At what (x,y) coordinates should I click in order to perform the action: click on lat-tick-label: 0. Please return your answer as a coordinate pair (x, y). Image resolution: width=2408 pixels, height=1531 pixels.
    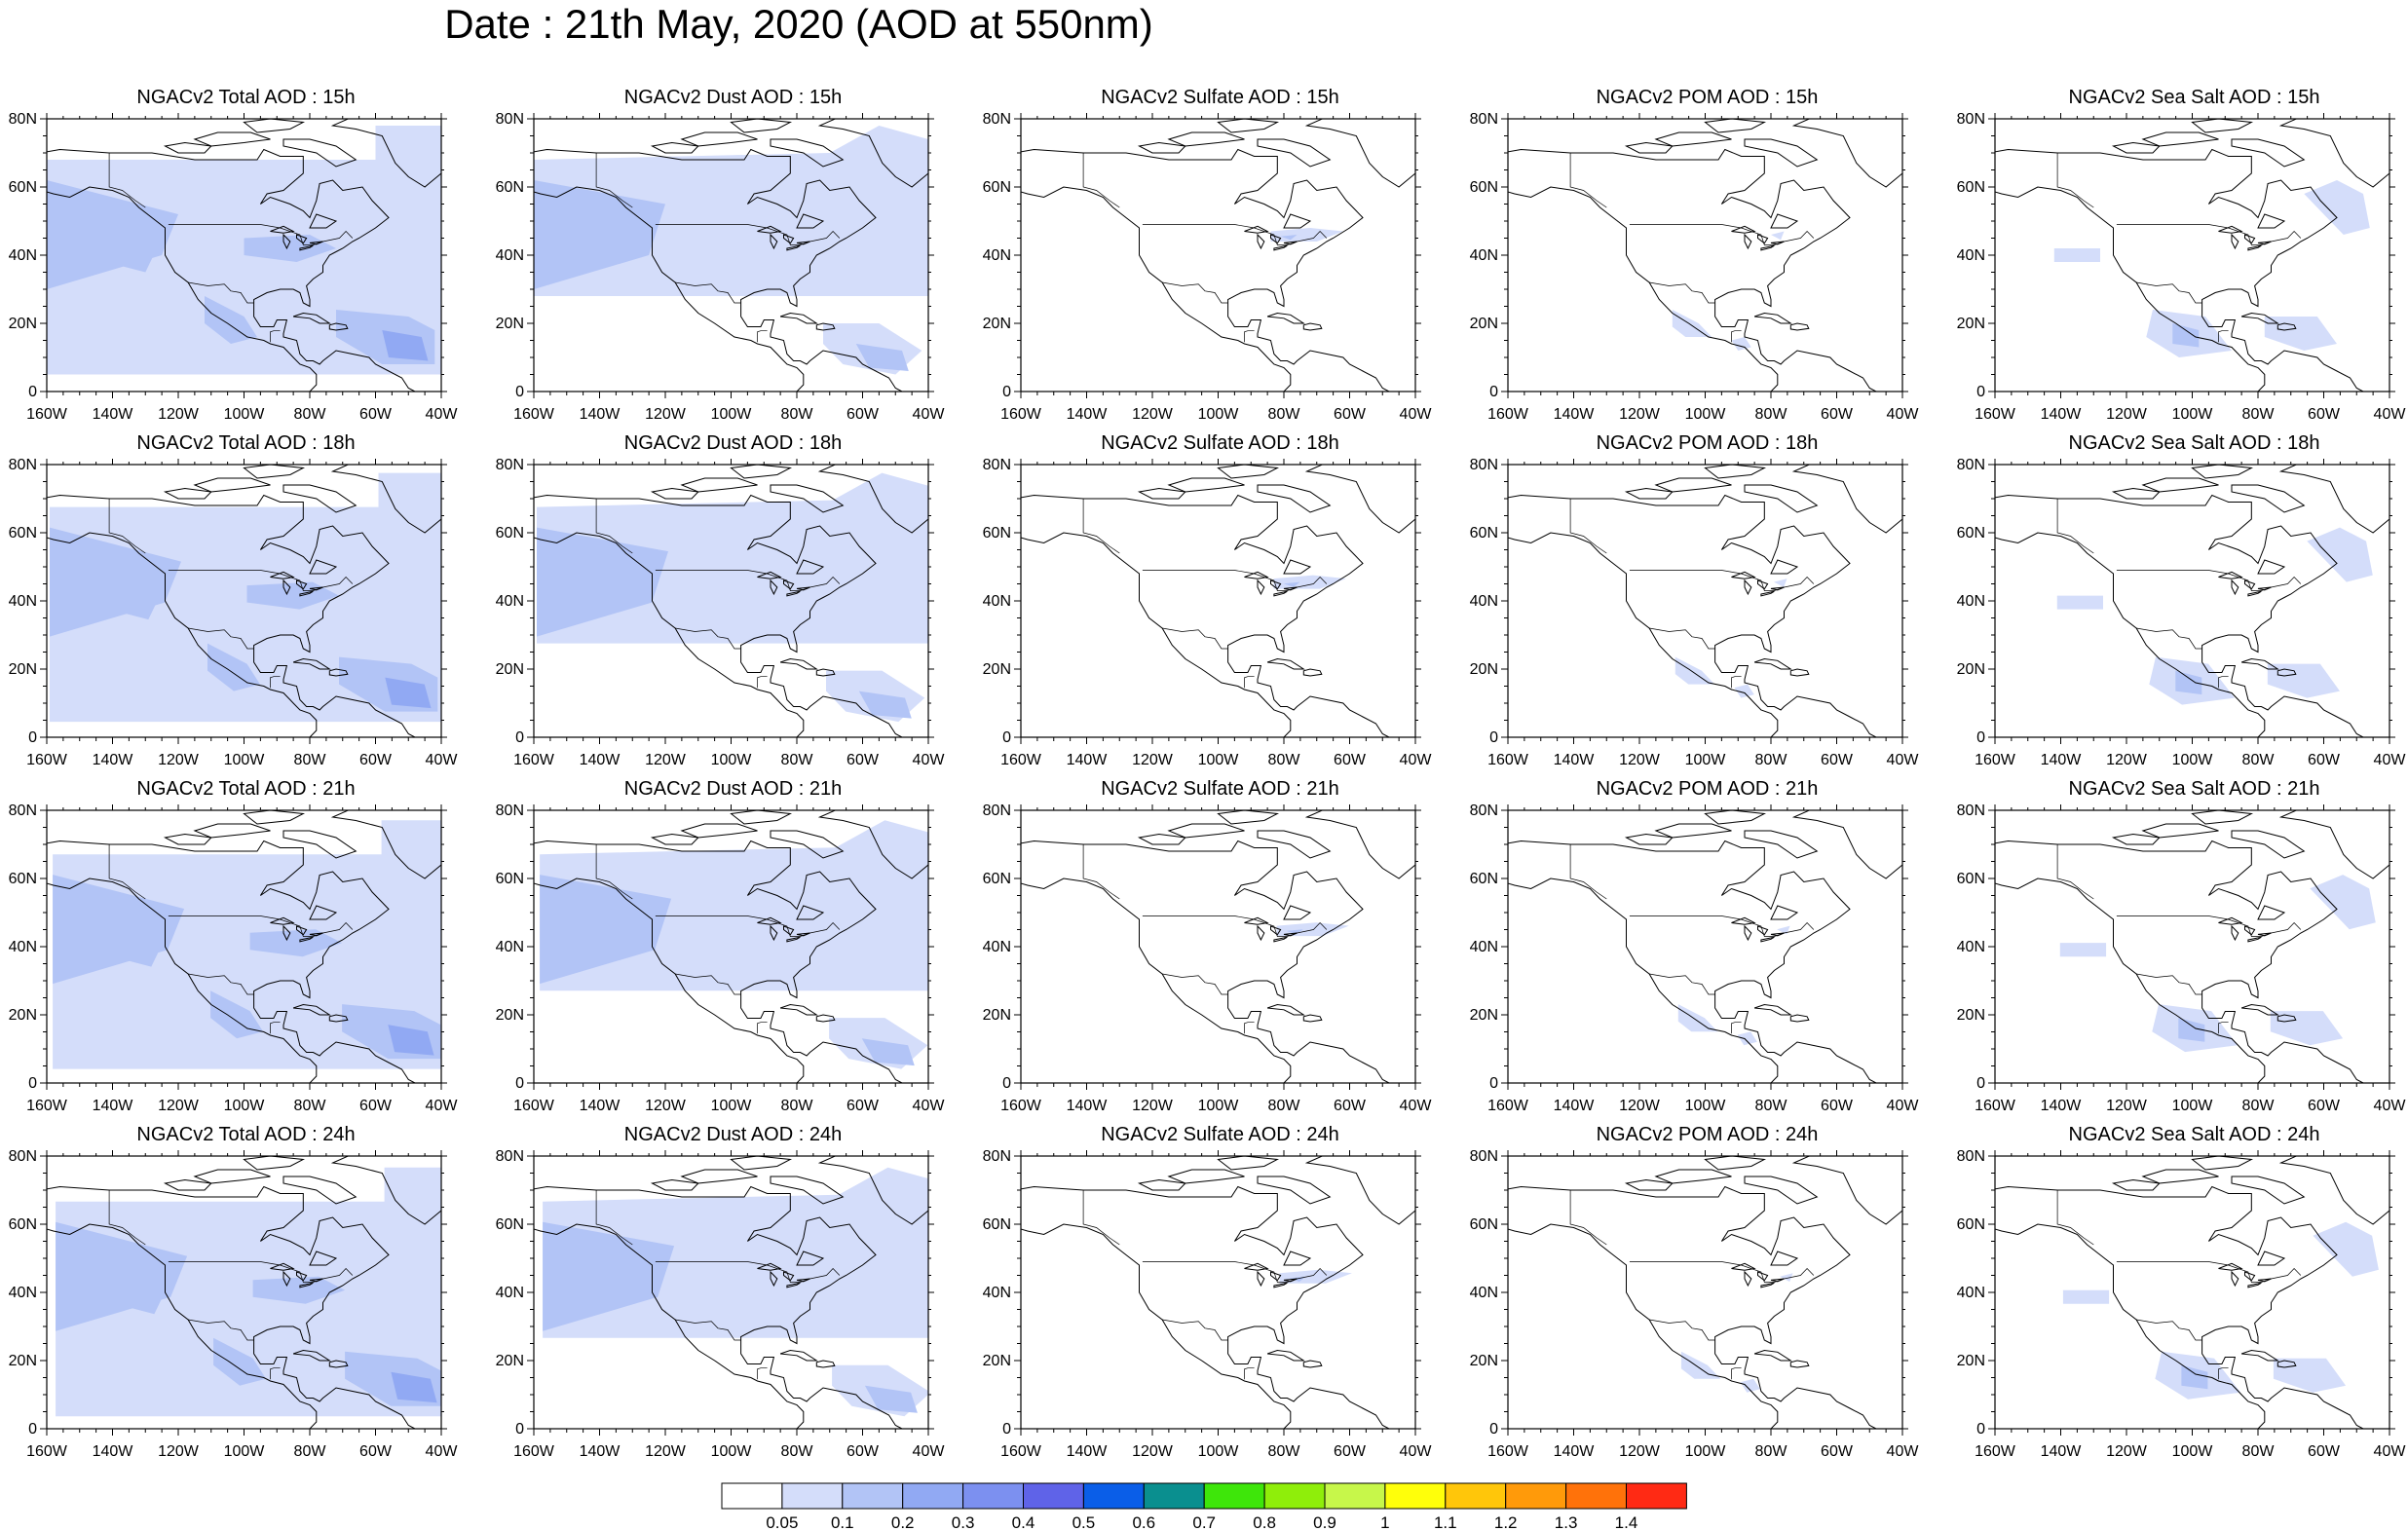
    Looking at the image, I should click on (1493, 1429).